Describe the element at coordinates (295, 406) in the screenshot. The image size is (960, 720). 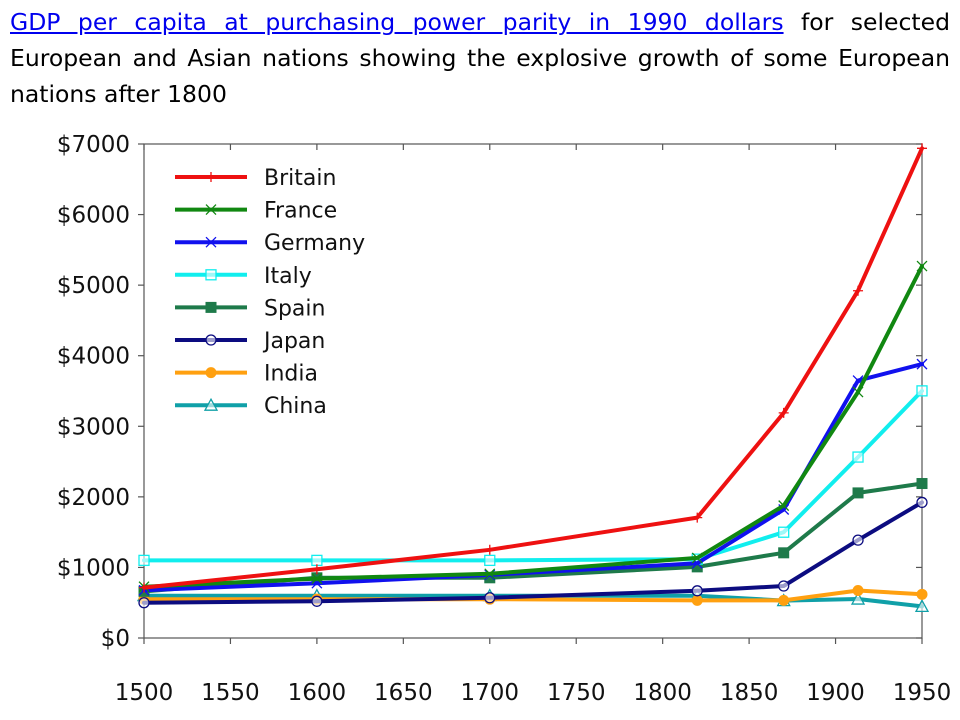
I see `legend-label-china: China` at that location.